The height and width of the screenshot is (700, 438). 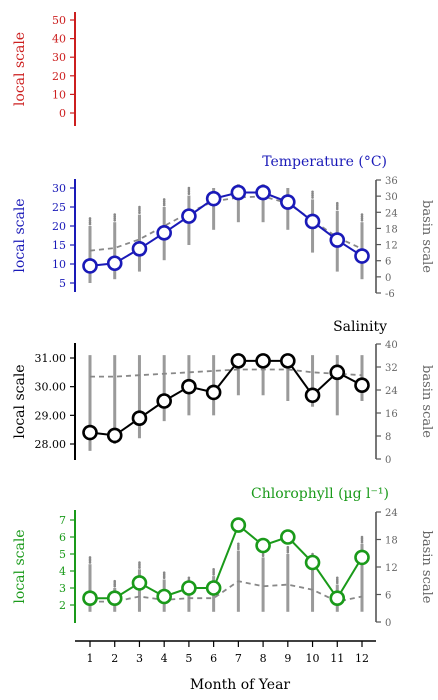 What do you see at coordinates (337, 658) in the screenshot?
I see `month-tick-label: 11` at bounding box center [337, 658].